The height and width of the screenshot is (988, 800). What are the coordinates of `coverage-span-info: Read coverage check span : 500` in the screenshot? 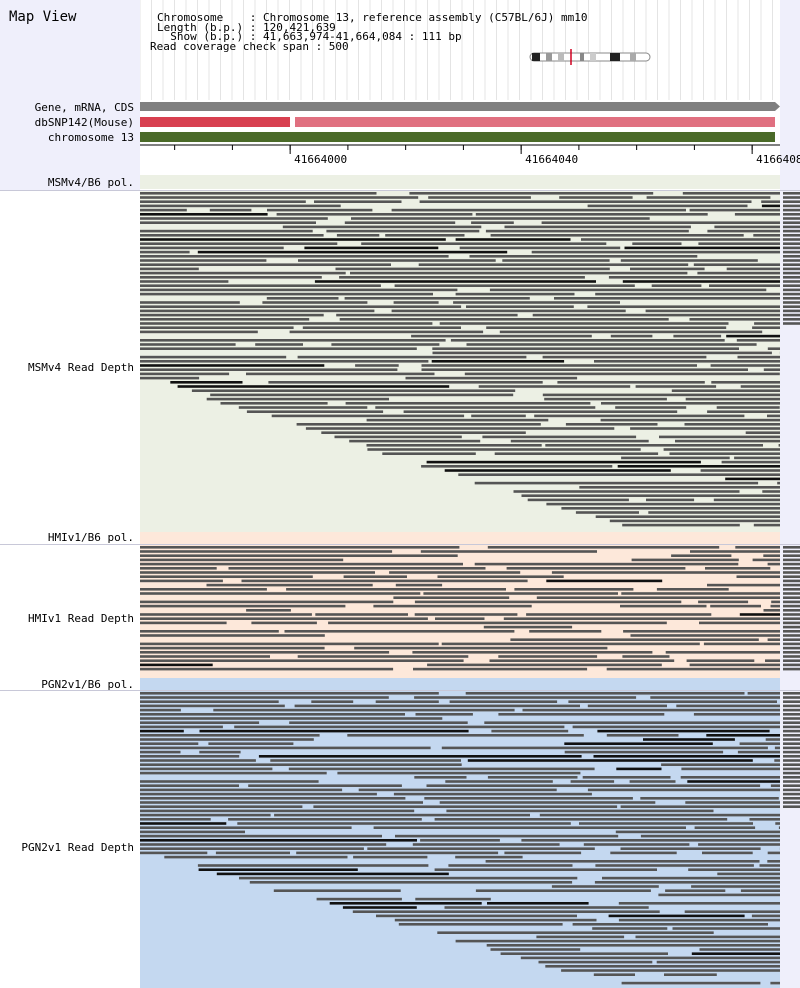 It's located at (249, 46).